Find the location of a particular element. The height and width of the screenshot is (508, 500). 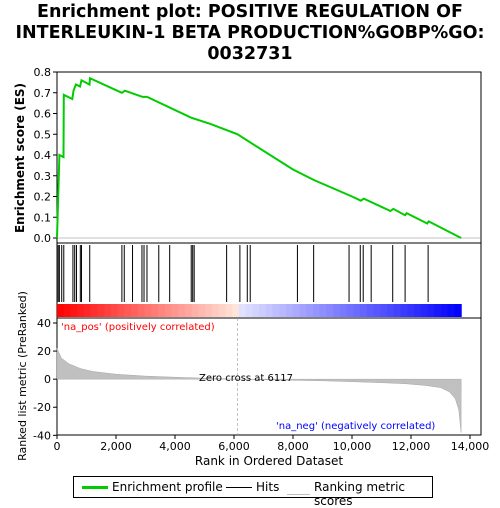

es-y-tick-label: 0.7 is located at coordinates (43, 93).